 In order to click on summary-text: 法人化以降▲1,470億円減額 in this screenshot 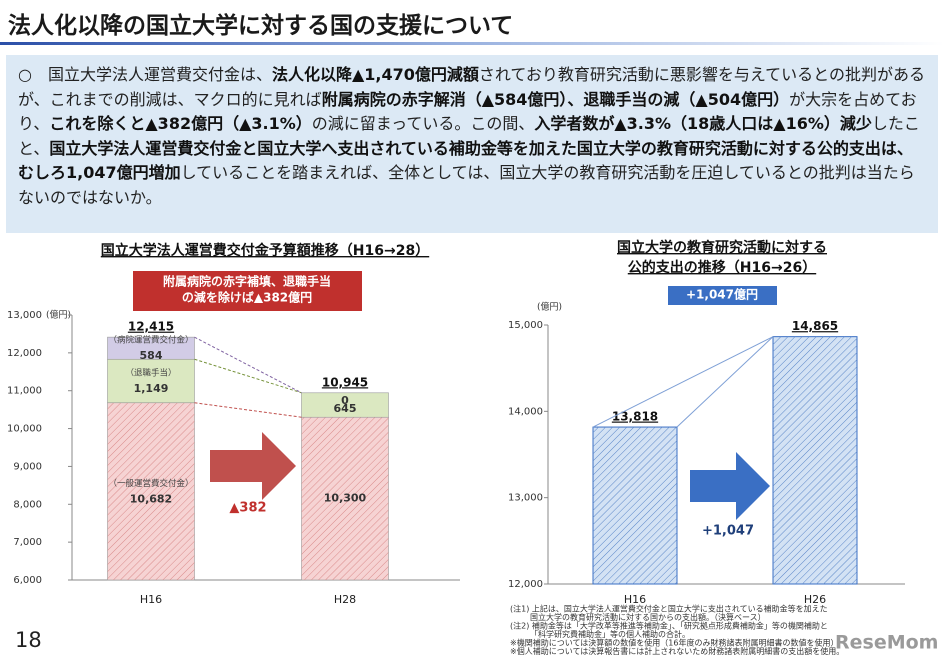, I will do `click(375, 74)`.